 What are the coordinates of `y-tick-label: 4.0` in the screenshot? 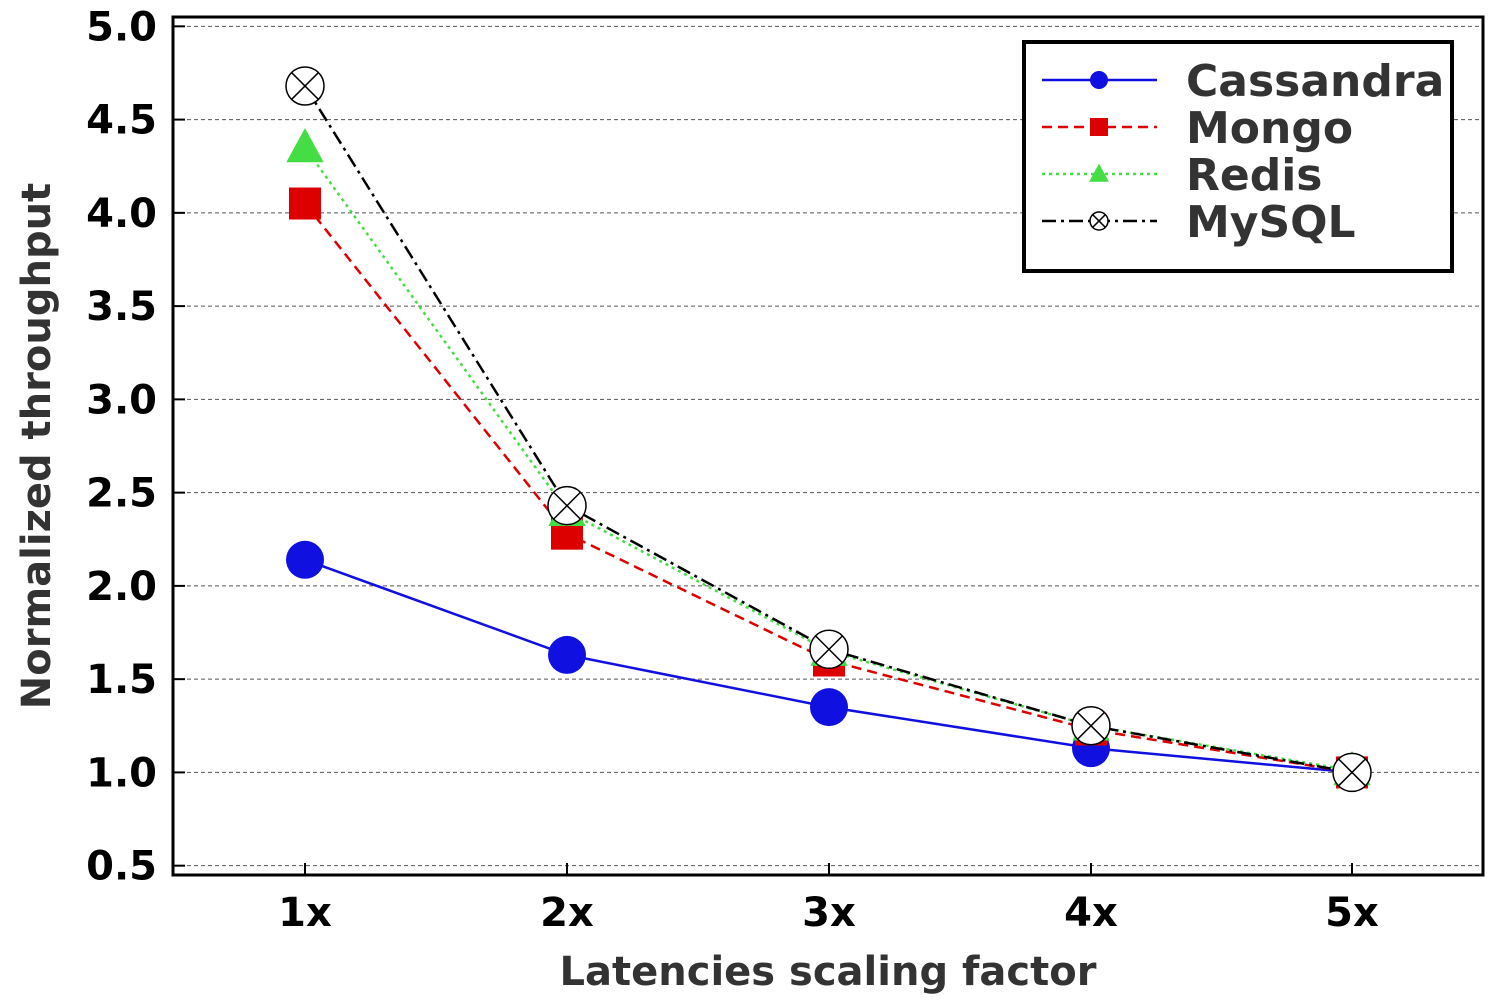 It's located at (121, 214).